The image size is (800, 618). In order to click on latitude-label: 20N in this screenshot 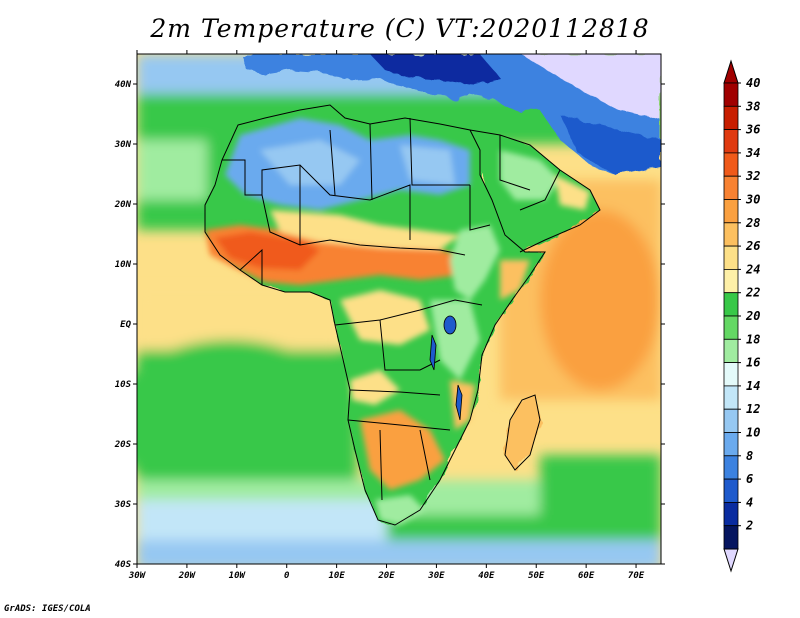, I will do `click(123, 205)`.